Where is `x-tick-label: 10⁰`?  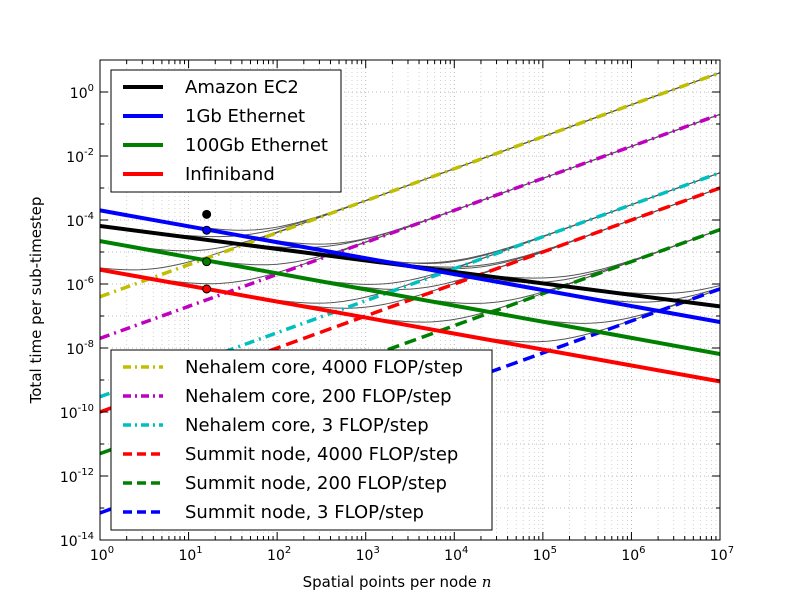 x-tick-label: 10⁰ is located at coordinates (102, 554).